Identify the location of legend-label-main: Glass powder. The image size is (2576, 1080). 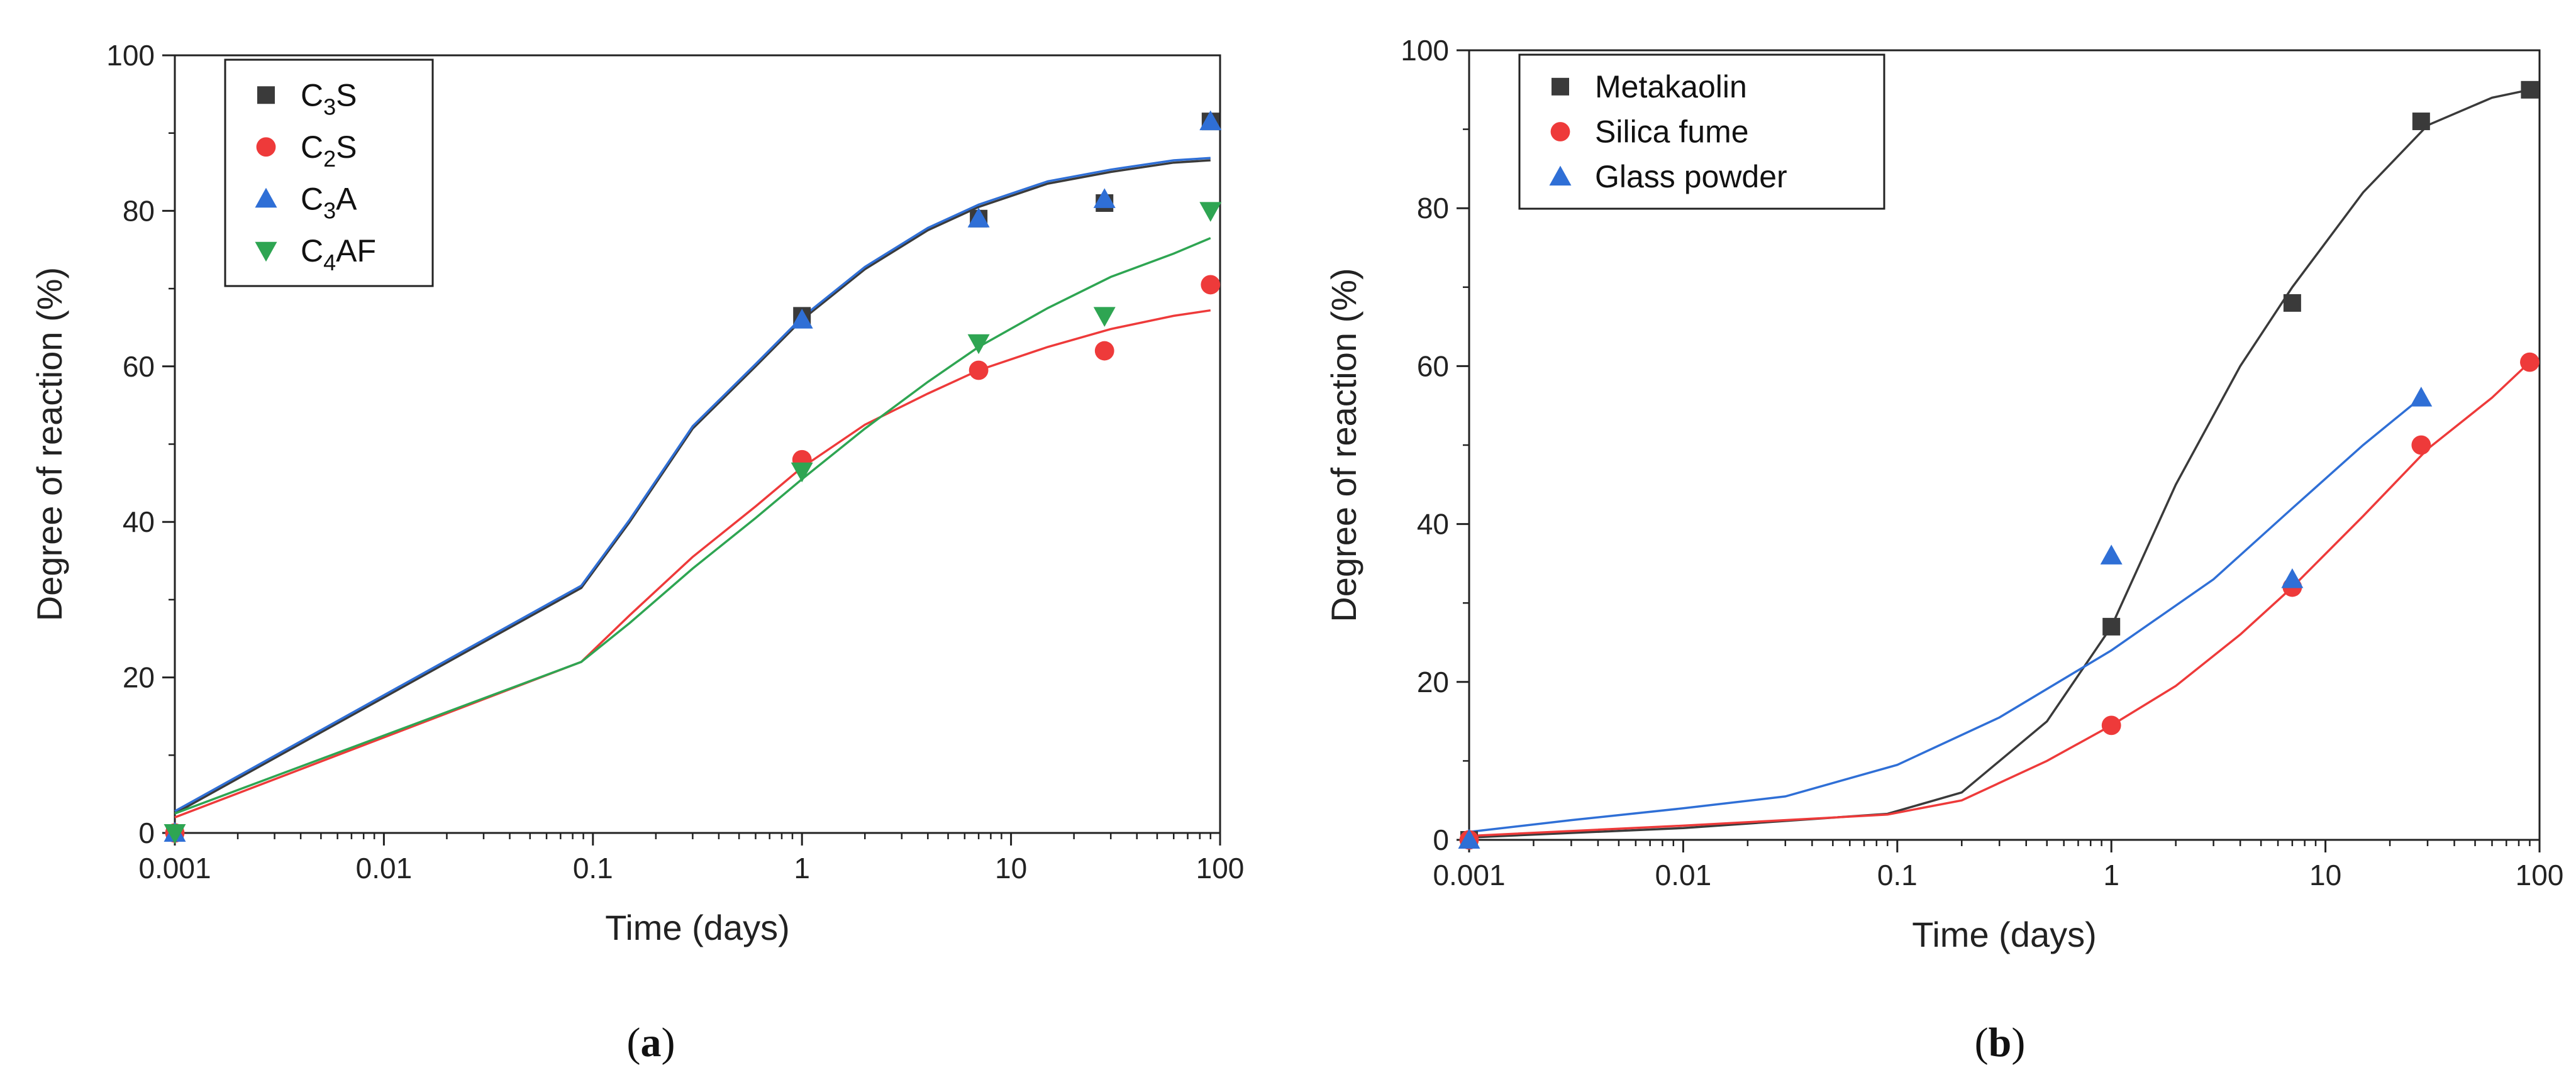
(1691, 176).